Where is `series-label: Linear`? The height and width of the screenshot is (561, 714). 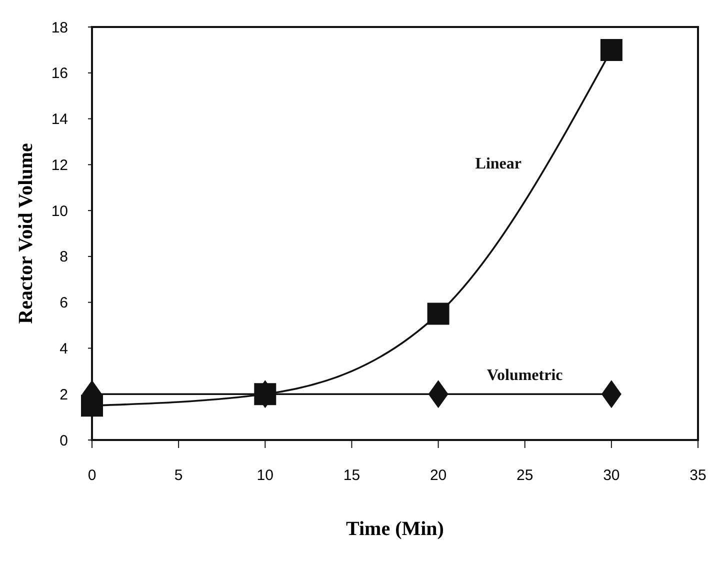
series-label: Linear is located at coordinates (498, 164).